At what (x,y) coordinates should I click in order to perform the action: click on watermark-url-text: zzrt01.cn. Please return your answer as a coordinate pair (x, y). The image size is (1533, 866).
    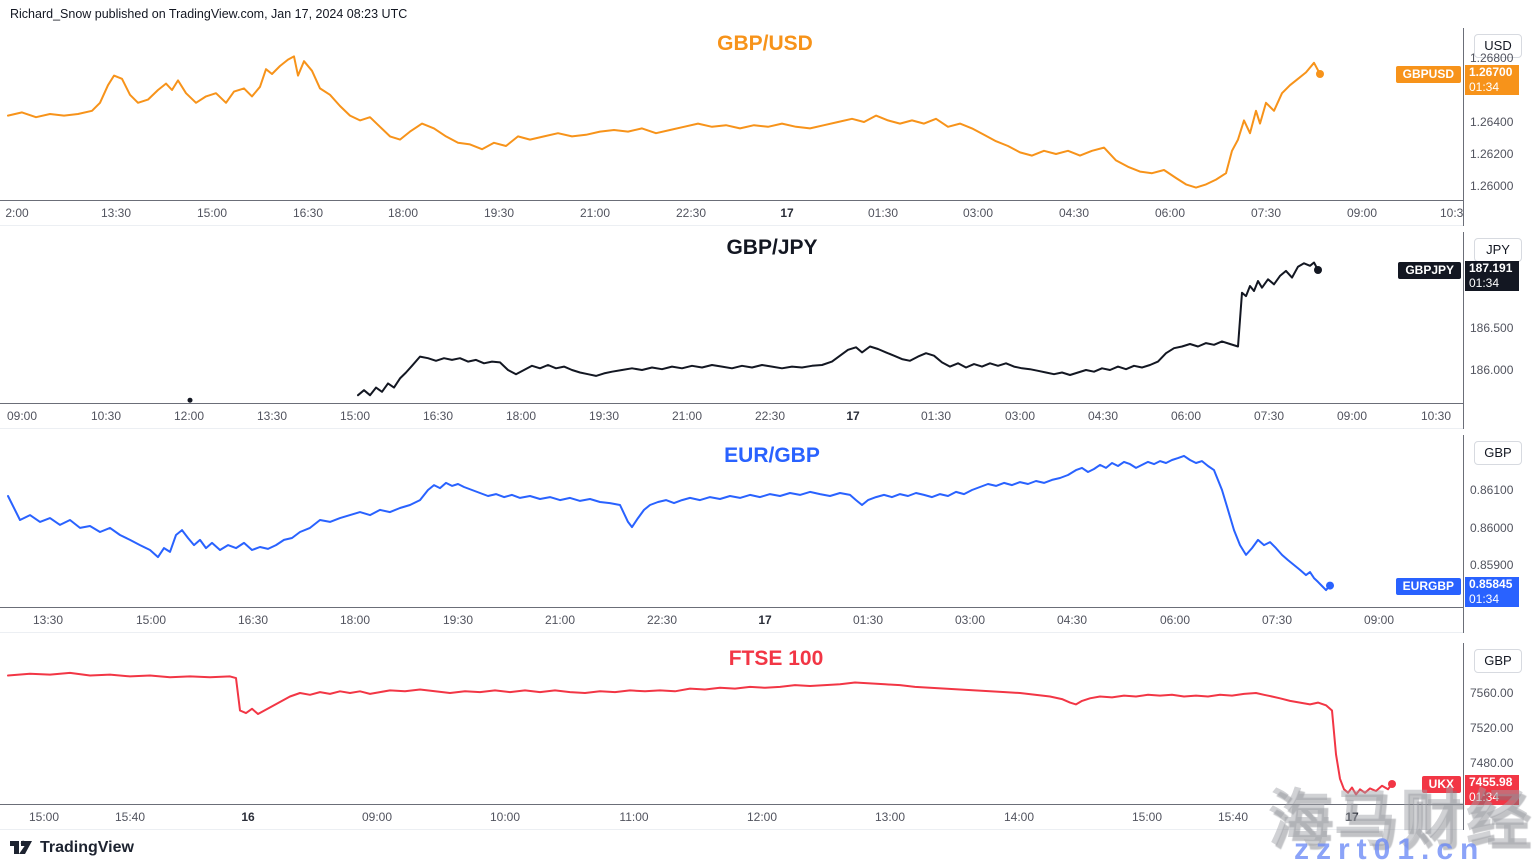
    Looking at the image, I should click on (1390, 849).